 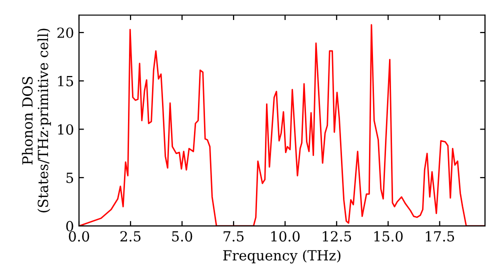 What do you see at coordinates (234, 236) in the screenshot?
I see `x-tick-label: 7.5` at bounding box center [234, 236].